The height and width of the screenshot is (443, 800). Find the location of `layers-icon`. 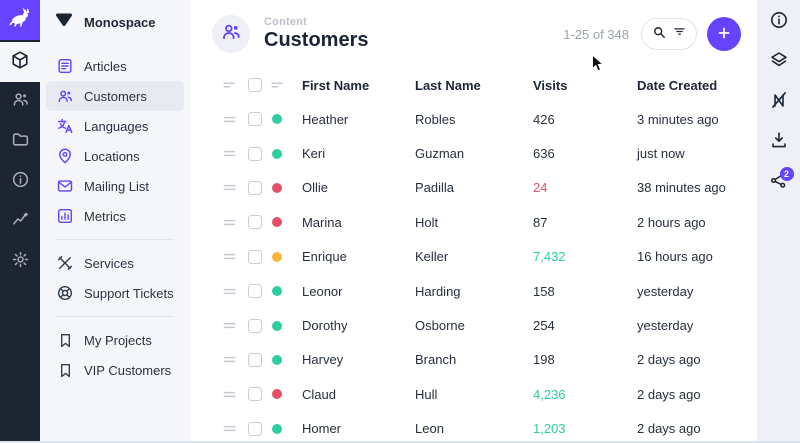

layers-icon is located at coordinates (779, 62).